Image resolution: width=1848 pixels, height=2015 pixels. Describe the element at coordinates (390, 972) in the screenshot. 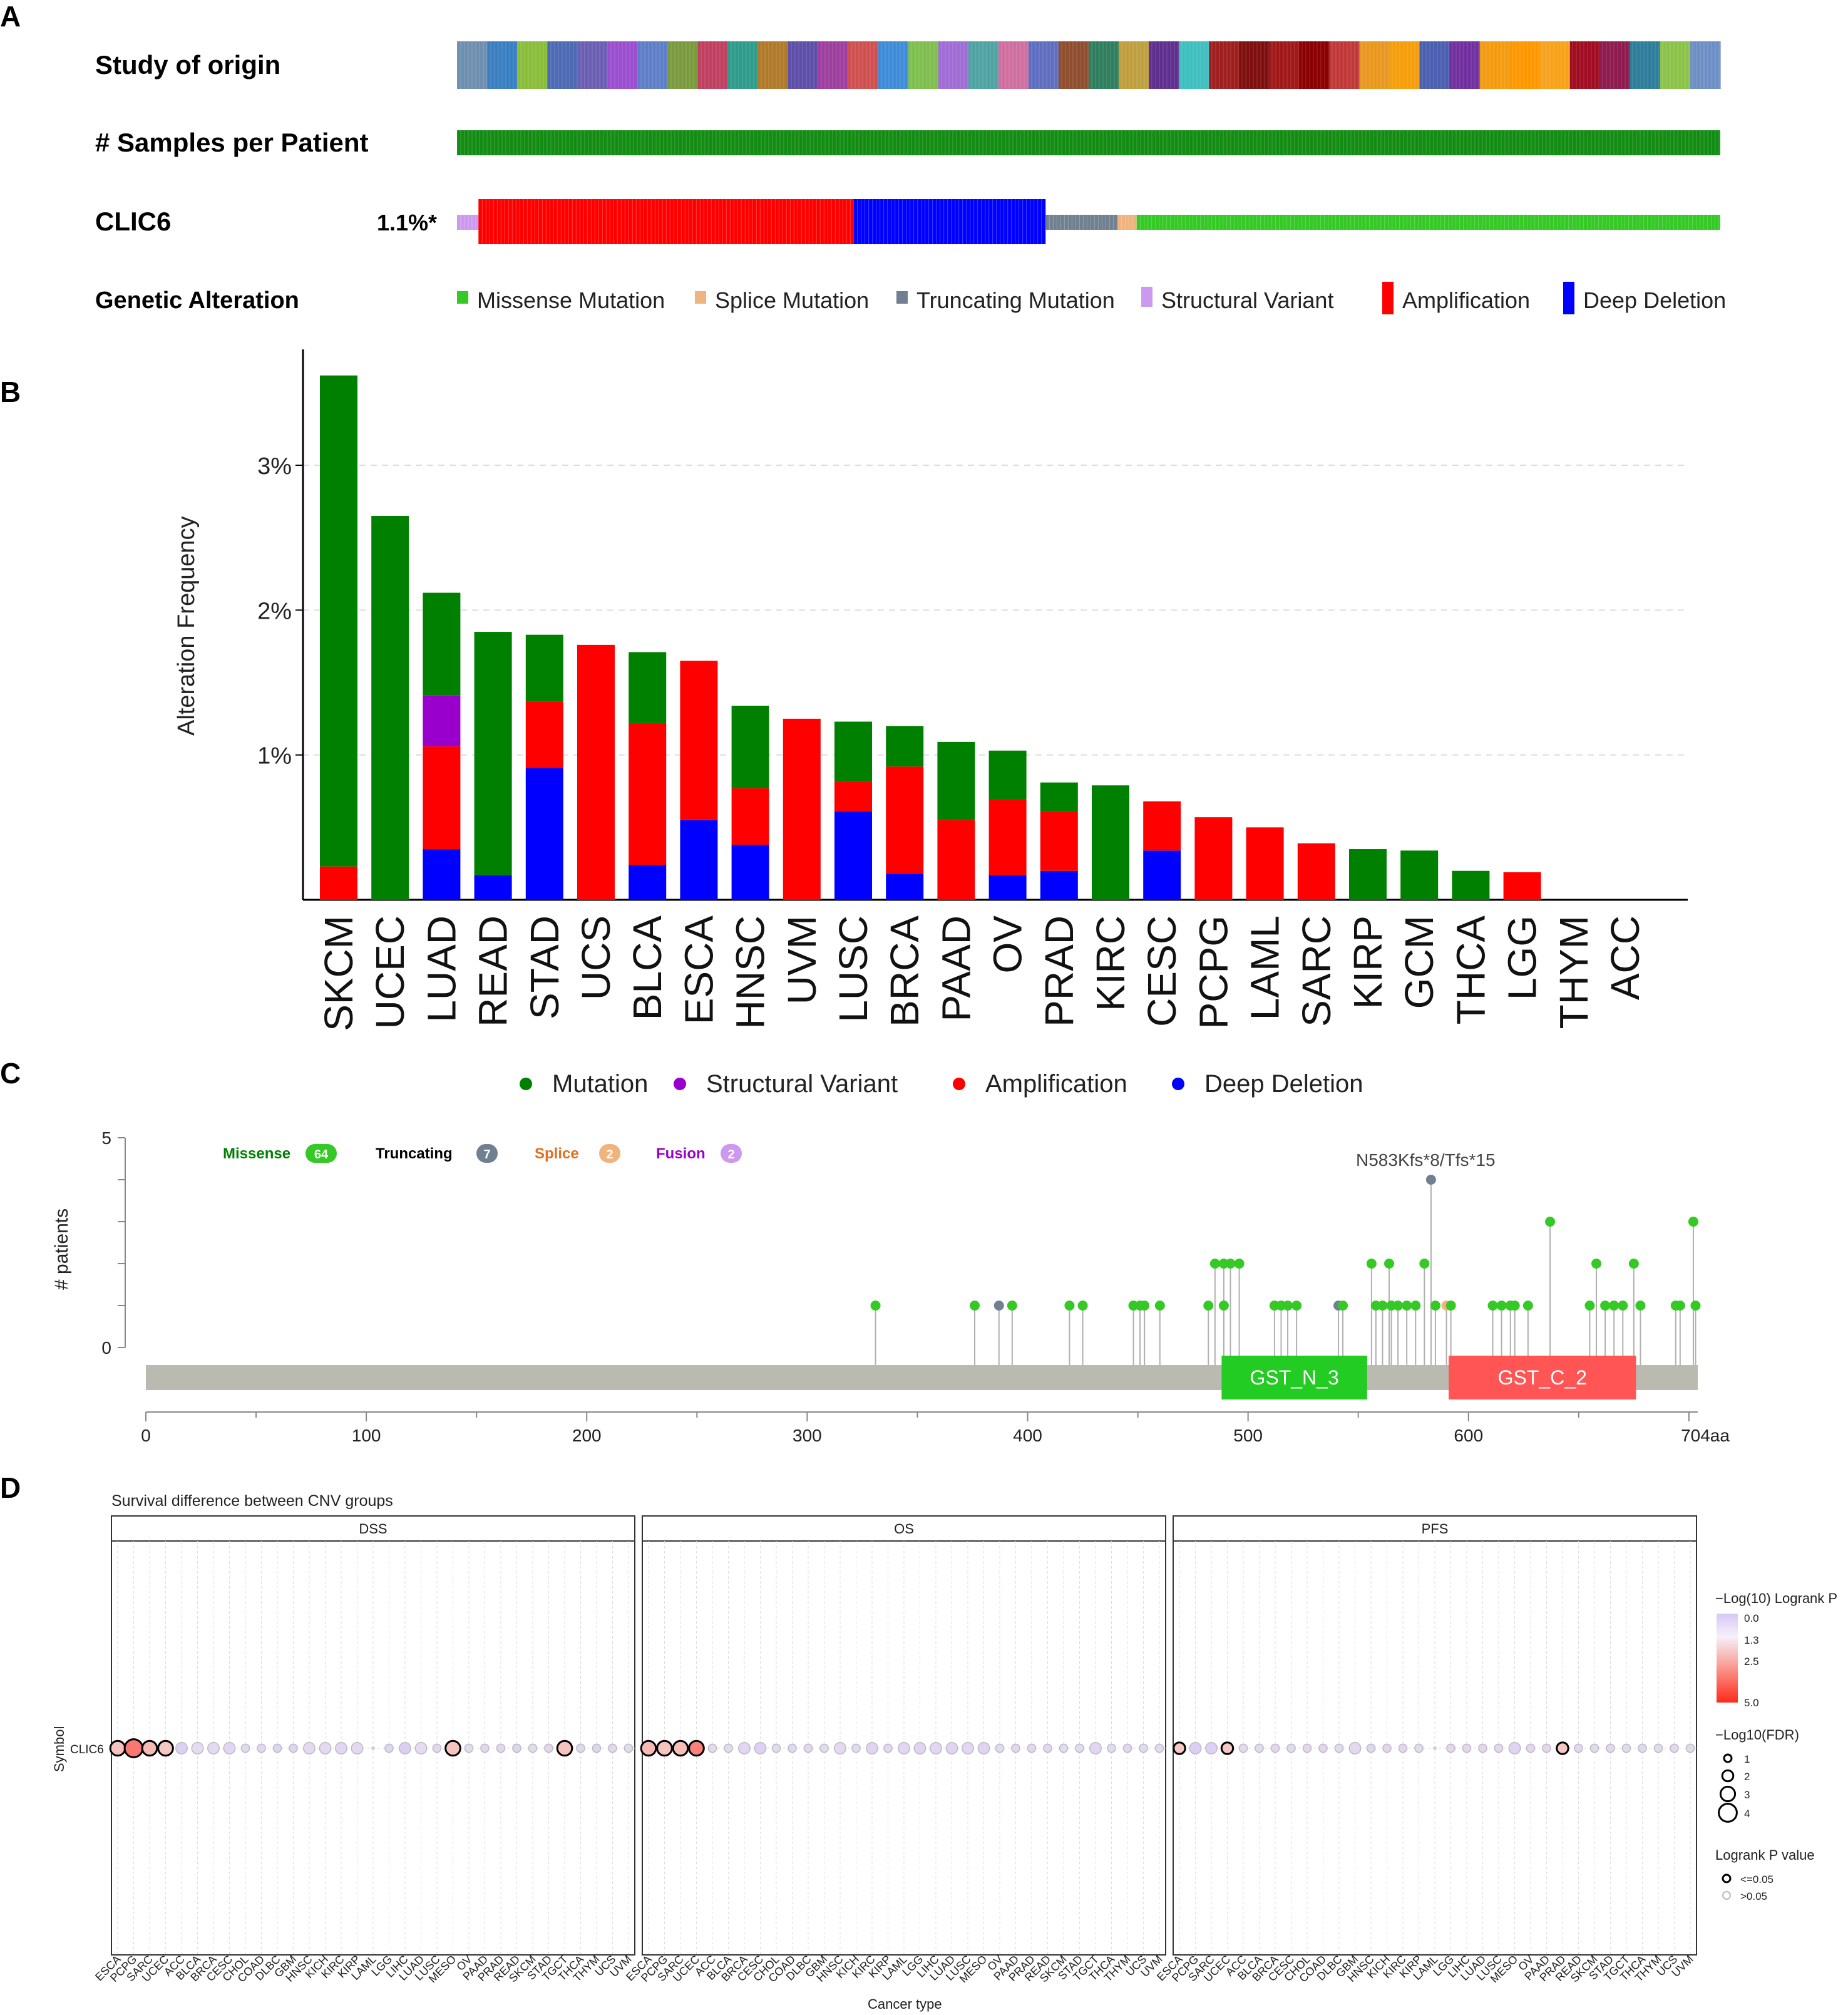

I see `category-label: UCEC` at that location.